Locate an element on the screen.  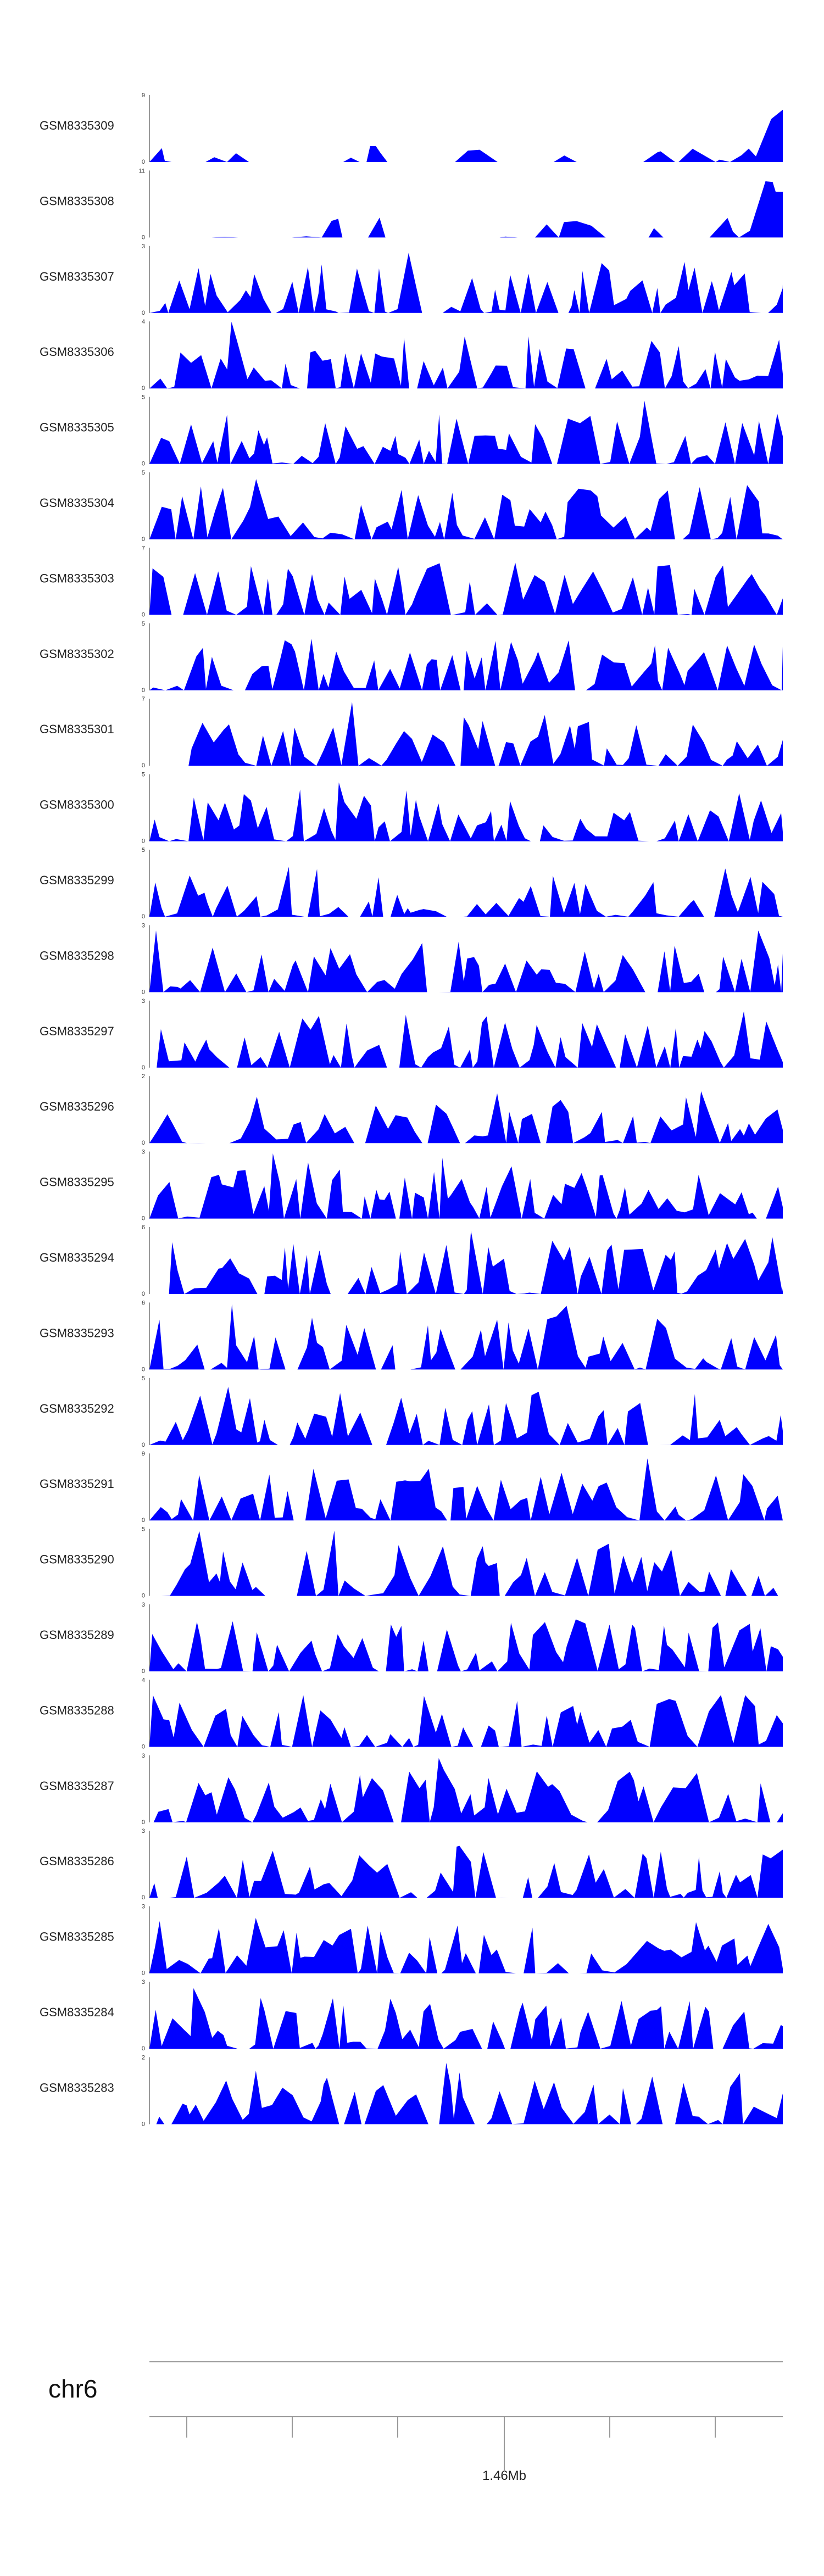
track-GSM8335287: GSM8335287 3 0 is located at coordinates (411, 1790).